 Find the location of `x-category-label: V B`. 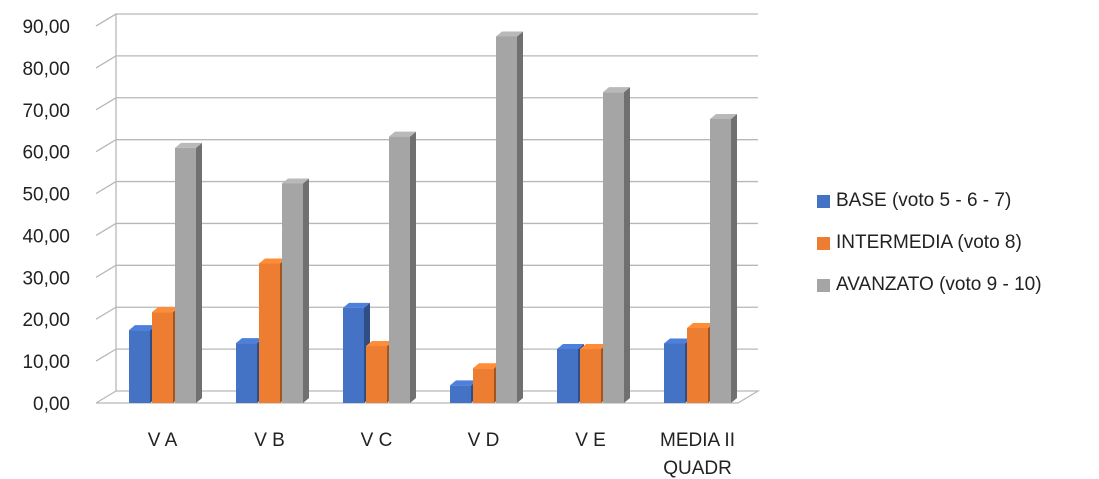

x-category-label: V B is located at coordinates (269, 440).